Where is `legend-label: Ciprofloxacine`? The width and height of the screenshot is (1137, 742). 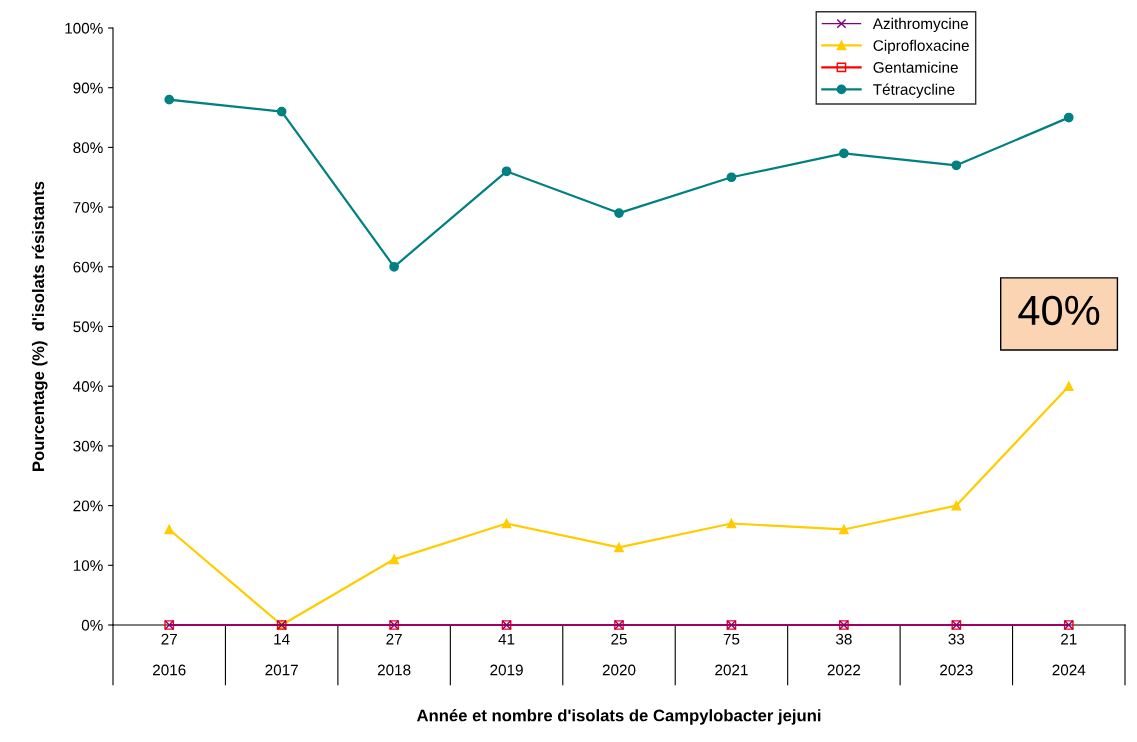
legend-label: Ciprofloxacine is located at coordinates (921, 46).